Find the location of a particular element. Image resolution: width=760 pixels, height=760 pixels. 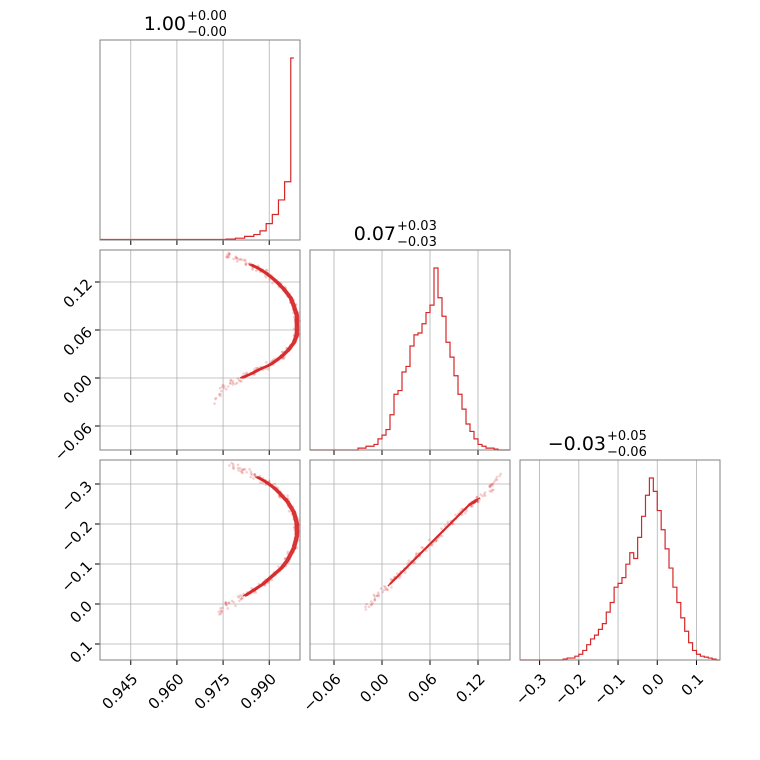

panel-0-0-frame is located at coordinates (200, 140).